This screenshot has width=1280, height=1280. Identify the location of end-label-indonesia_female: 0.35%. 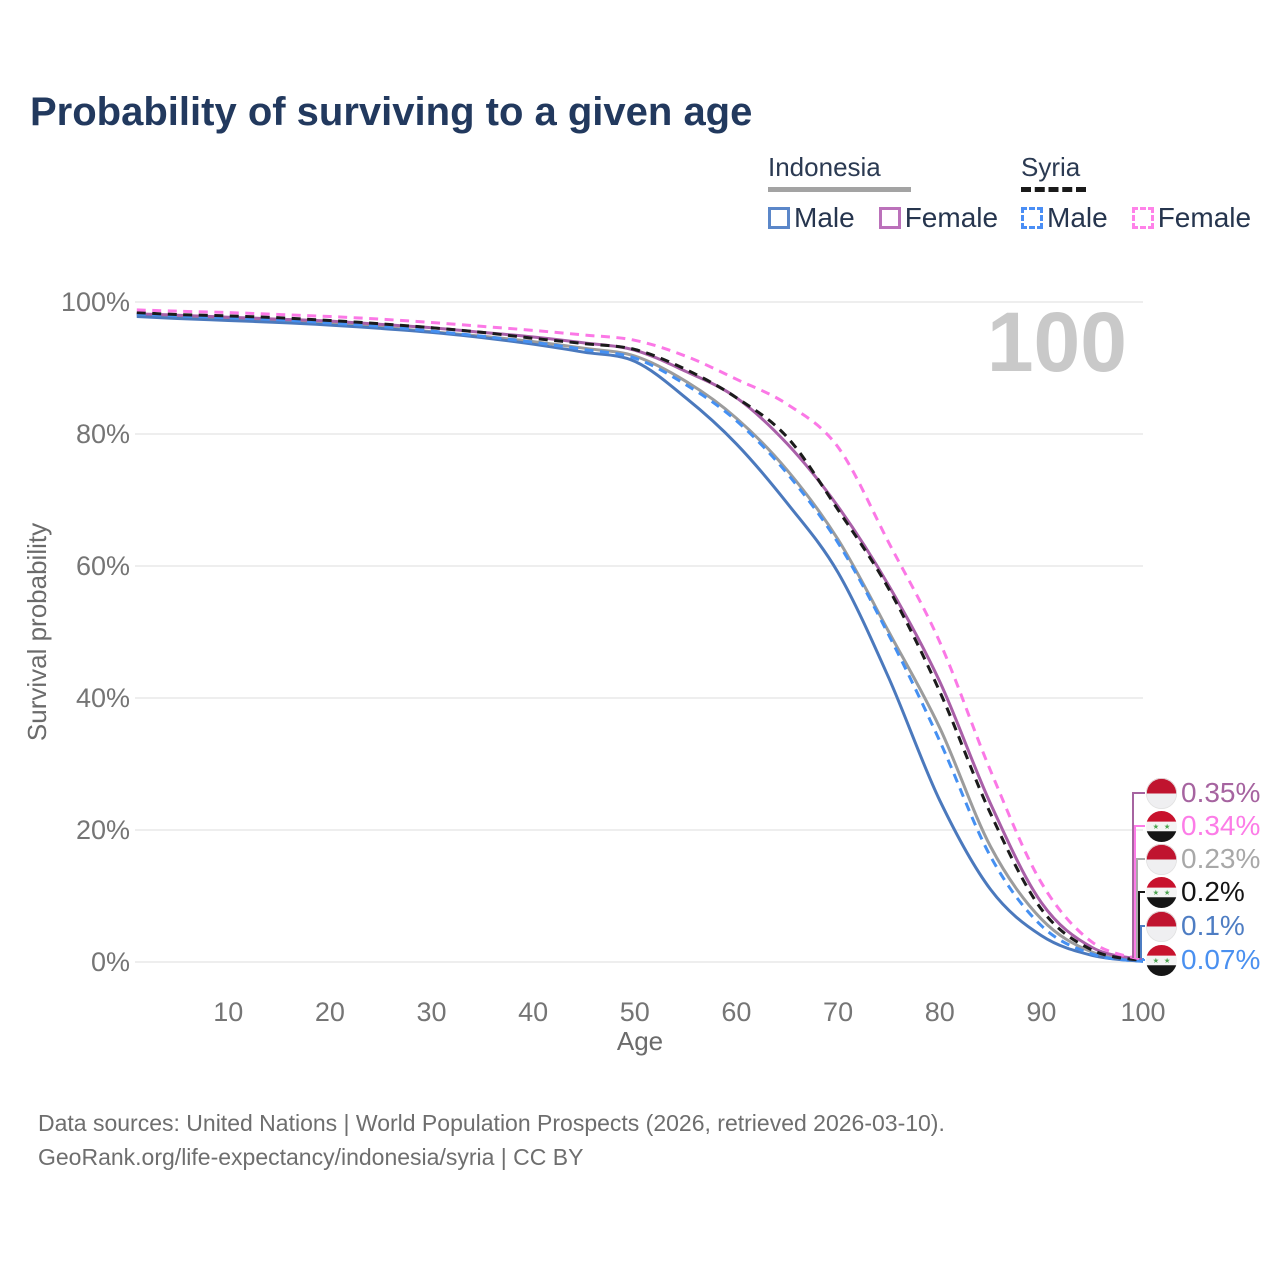
(1203, 793).